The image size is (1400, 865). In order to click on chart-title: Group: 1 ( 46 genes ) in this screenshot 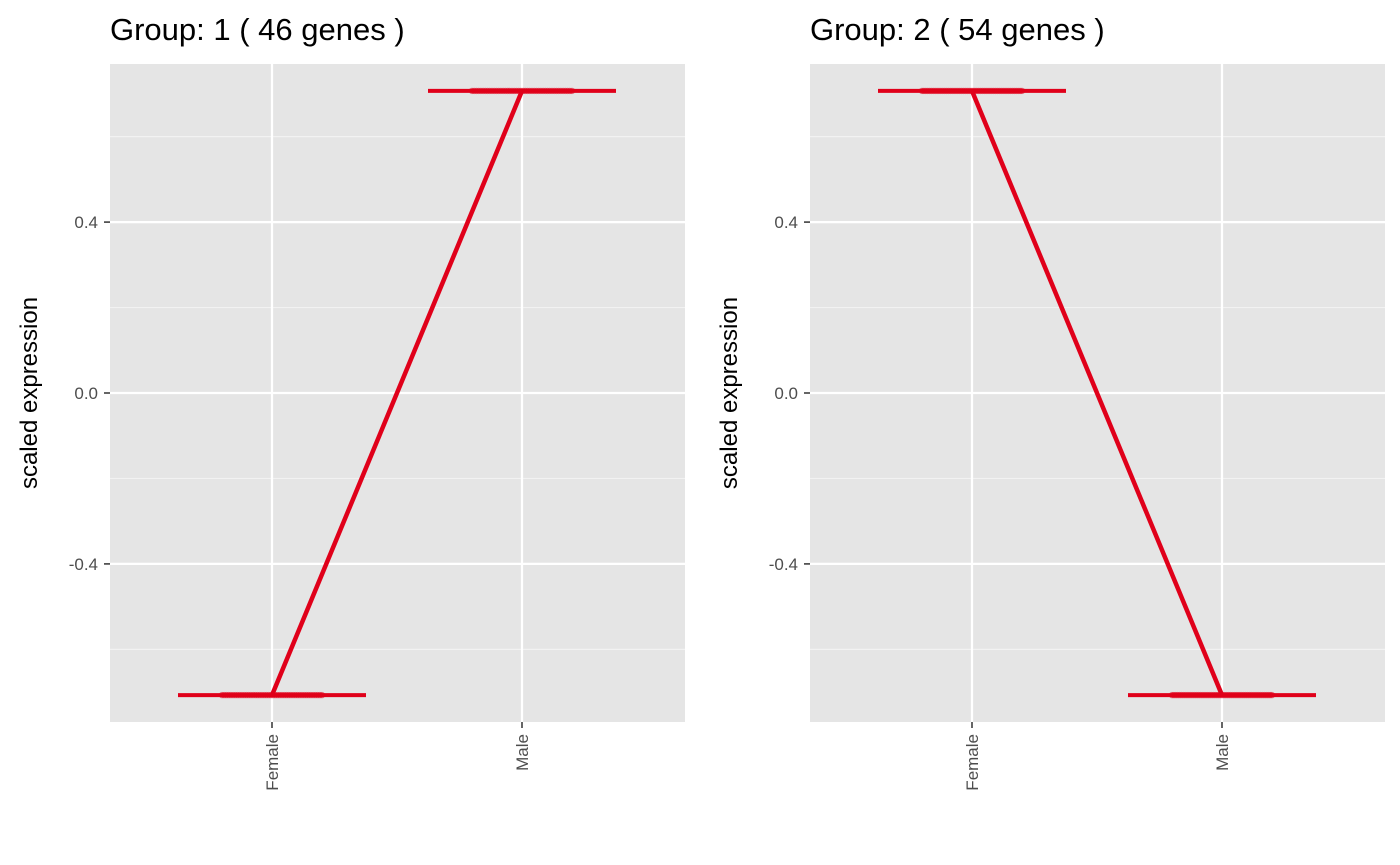, I will do `click(257, 29)`.